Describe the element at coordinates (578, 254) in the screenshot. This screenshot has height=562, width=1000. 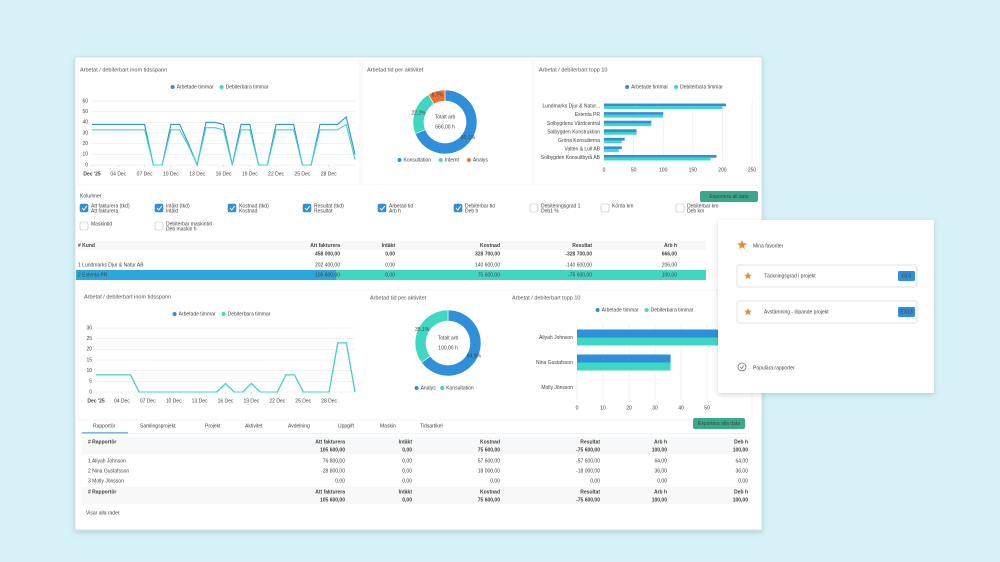
I see `table-total: -328 700,00` at that location.